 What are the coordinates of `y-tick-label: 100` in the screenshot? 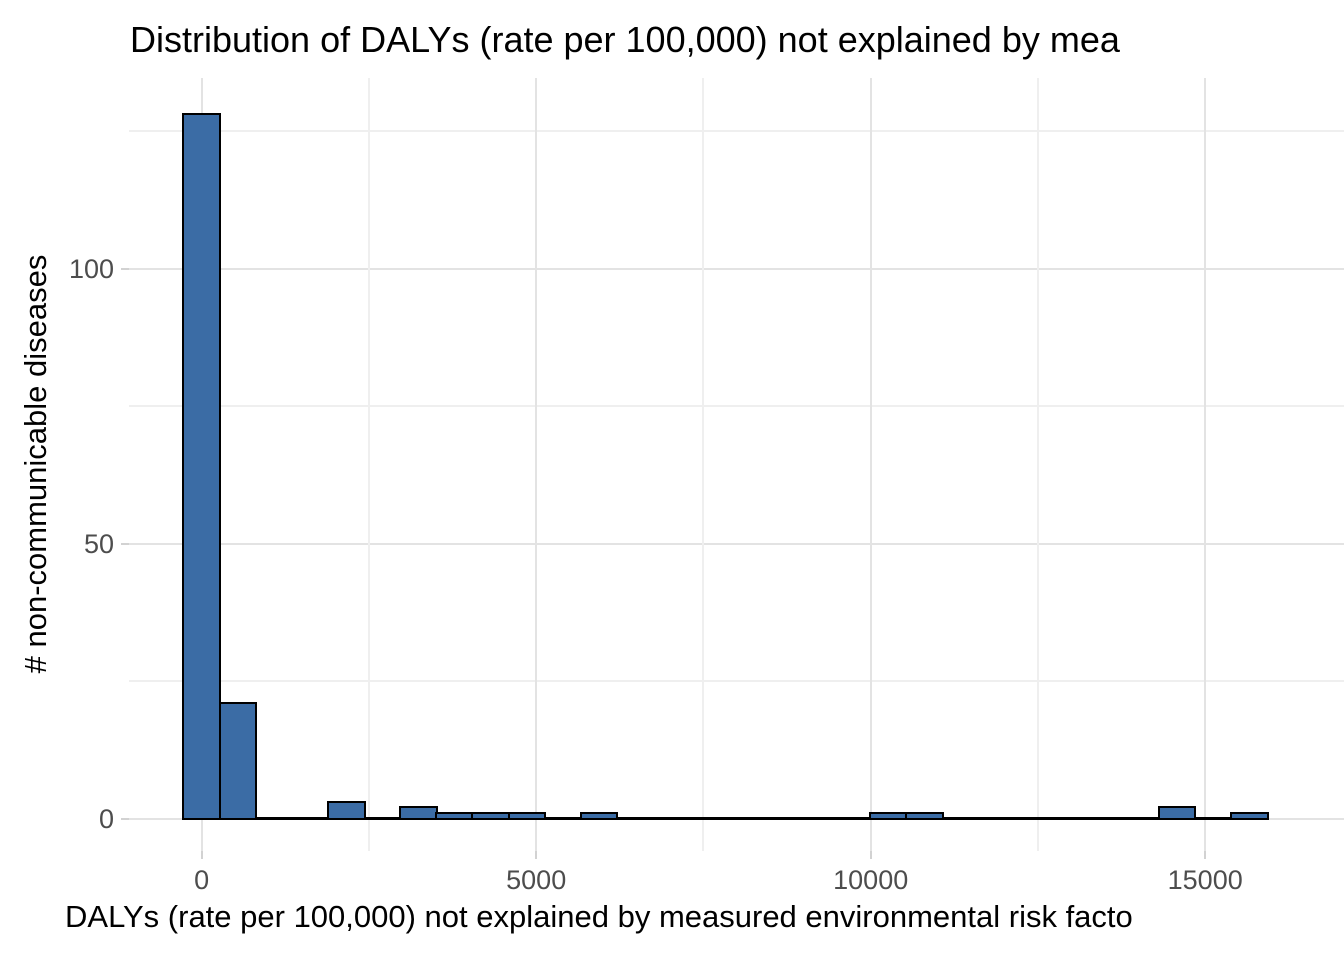 It's located at (91, 268).